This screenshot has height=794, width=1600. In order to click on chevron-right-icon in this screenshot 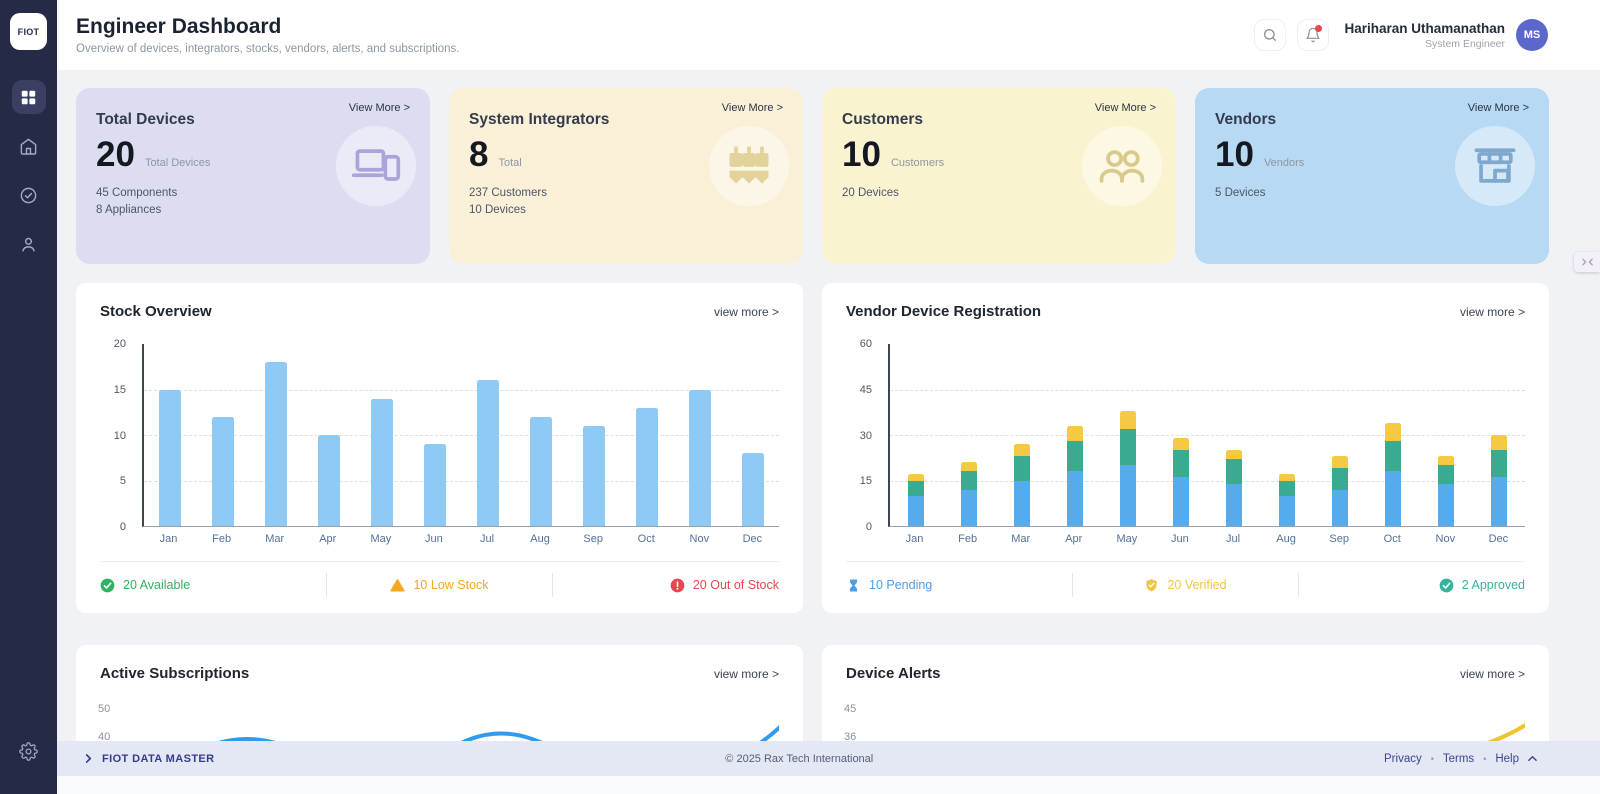, I will do `click(88, 758)`.